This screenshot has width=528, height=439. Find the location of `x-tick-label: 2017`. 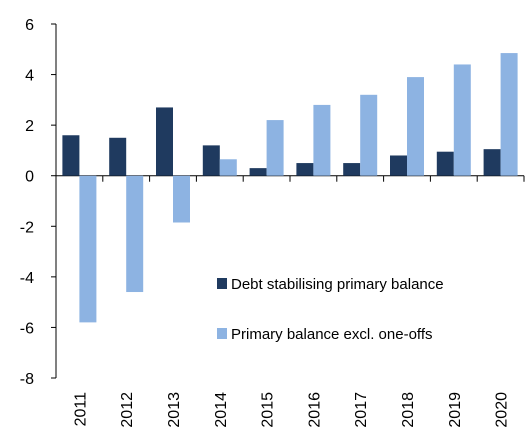

x-tick-label: 2017 is located at coordinates (361, 410).